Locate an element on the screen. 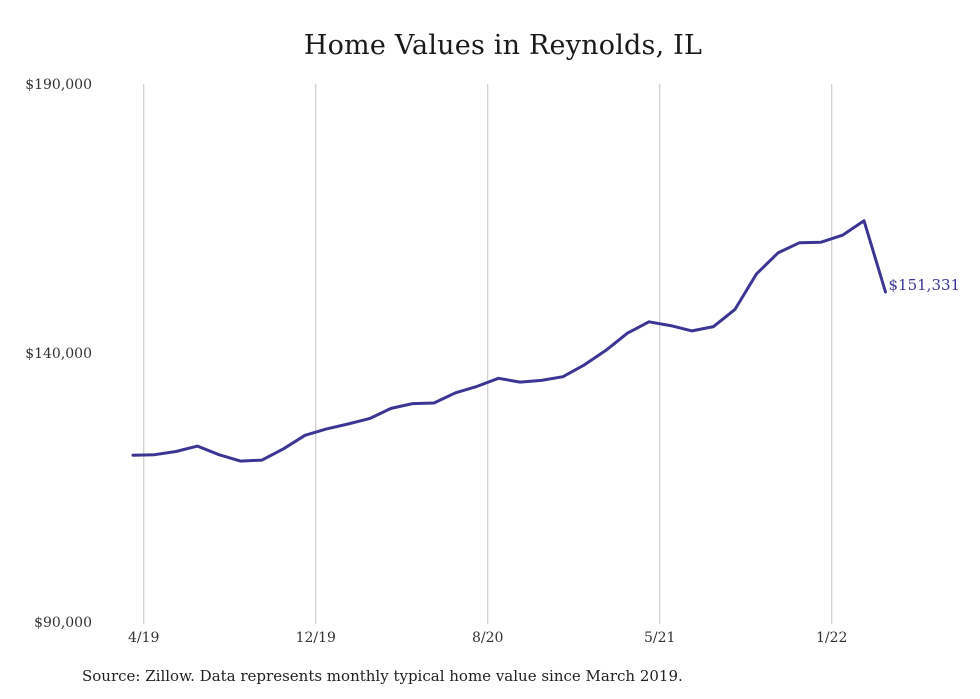  chart-title: Home Values in Reynolds, IL is located at coordinates (503, 45).